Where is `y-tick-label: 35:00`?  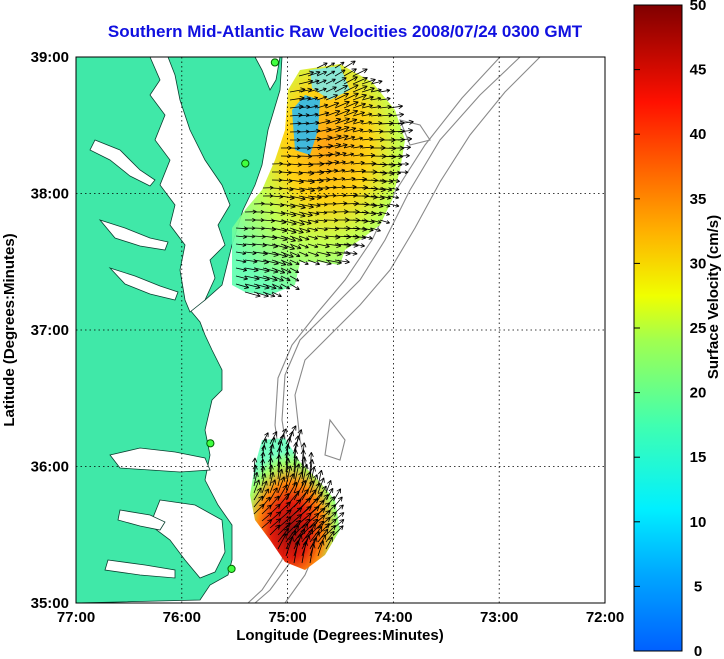
y-tick-label: 35:00 is located at coordinates (50, 603).